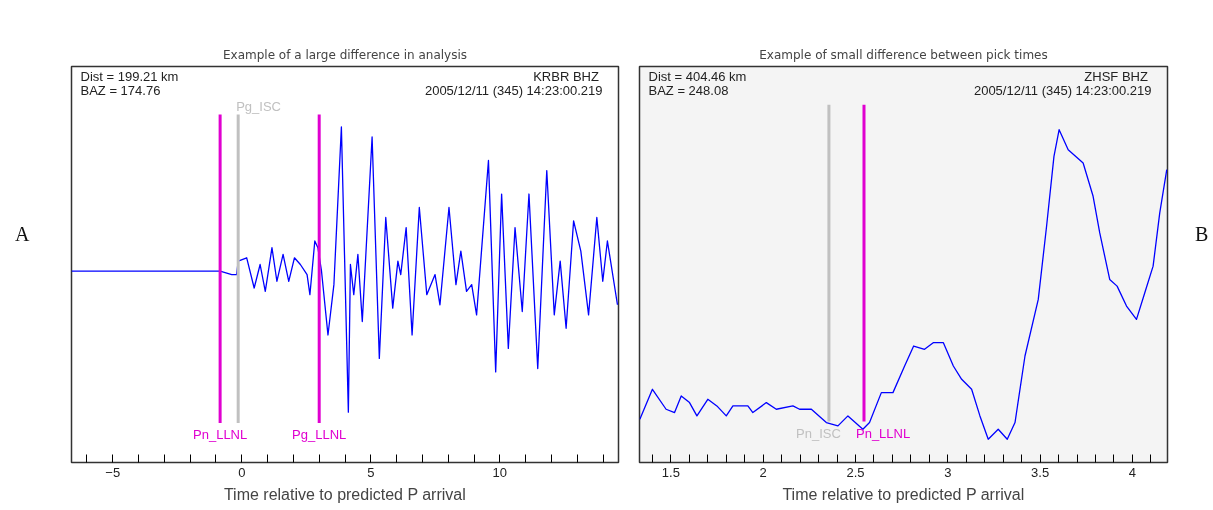 The height and width of the screenshot is (510, 1213). What do you see at coordinates (903, 54) in the screenshot?
I see `chart-title: Example of small difference between pick times` at bounding box center [903, 54].